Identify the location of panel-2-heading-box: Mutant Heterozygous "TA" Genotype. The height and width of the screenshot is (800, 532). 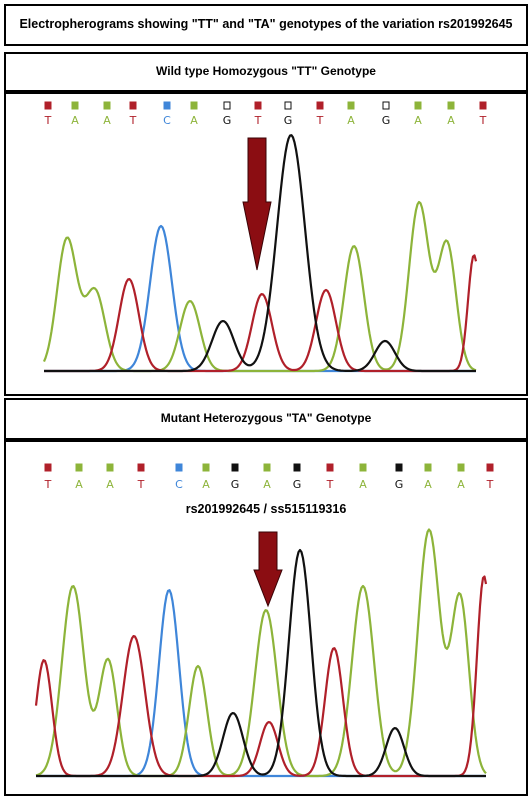
(266, 419).